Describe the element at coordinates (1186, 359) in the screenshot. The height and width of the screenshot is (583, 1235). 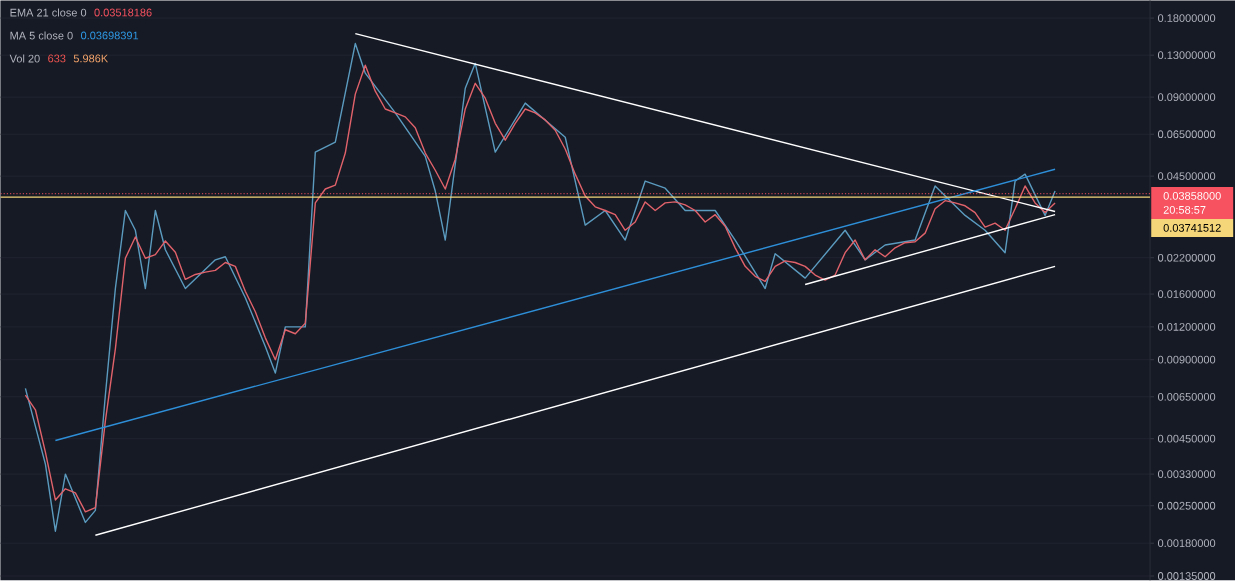
I see `y-tick-label: 0.00900000` at that location.